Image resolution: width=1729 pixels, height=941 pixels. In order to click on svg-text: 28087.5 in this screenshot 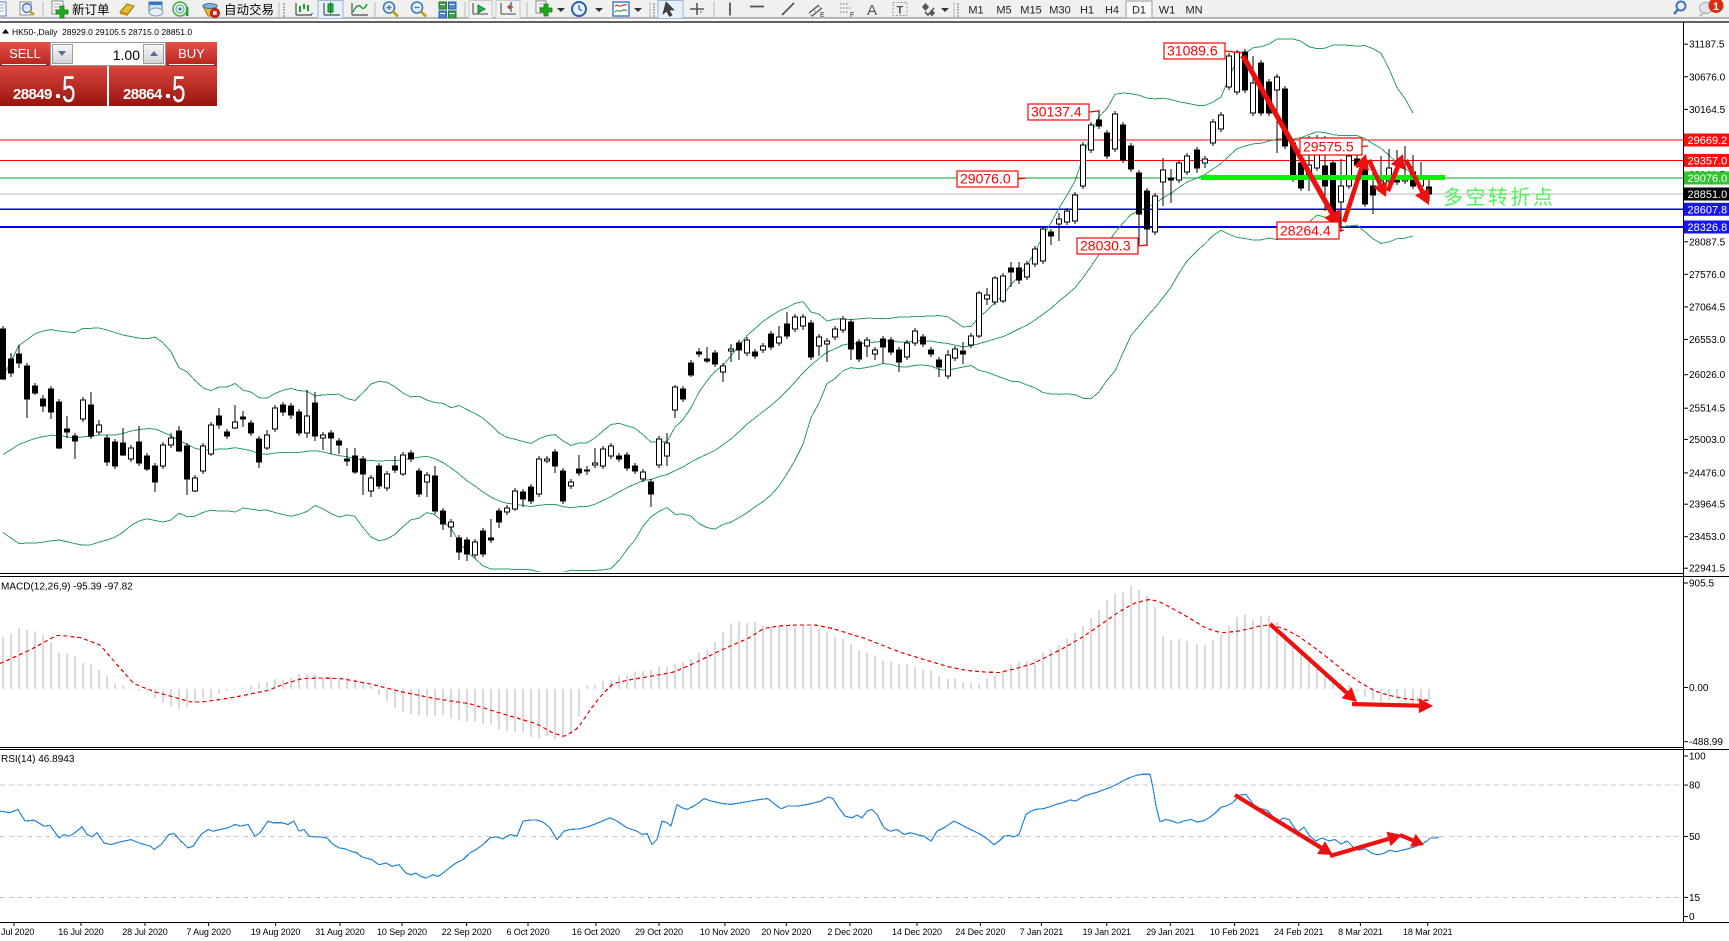, I will do `click(1707, 242)`.